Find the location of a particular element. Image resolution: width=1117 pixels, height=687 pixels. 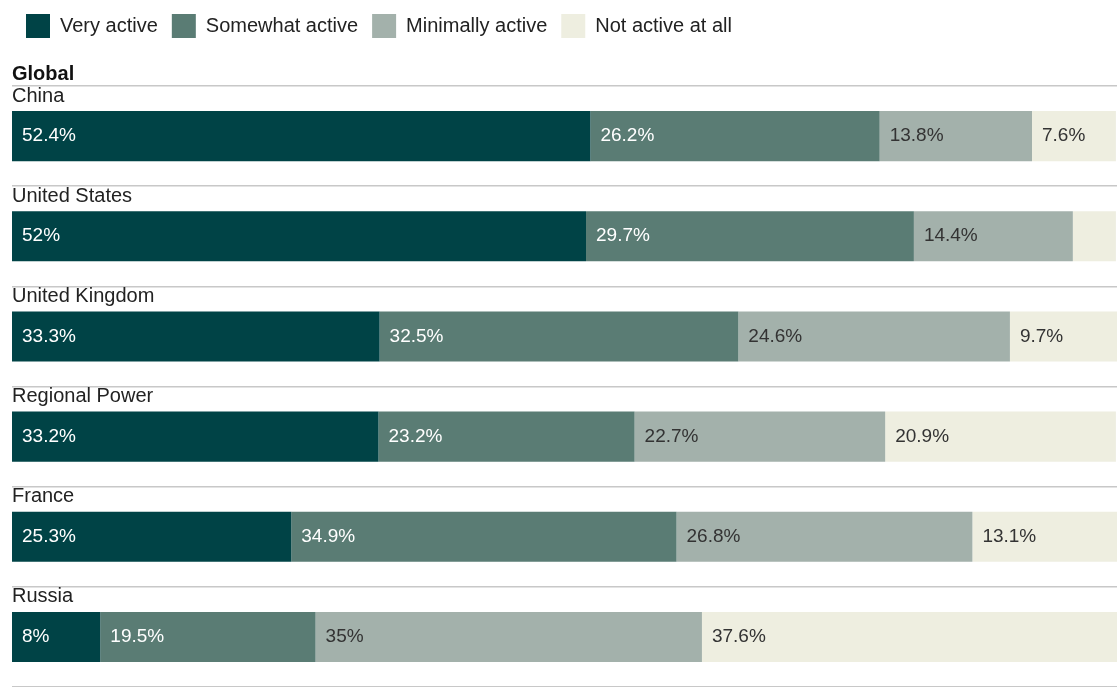

y-tick-label: Russia is located at coordinates (43, 595).